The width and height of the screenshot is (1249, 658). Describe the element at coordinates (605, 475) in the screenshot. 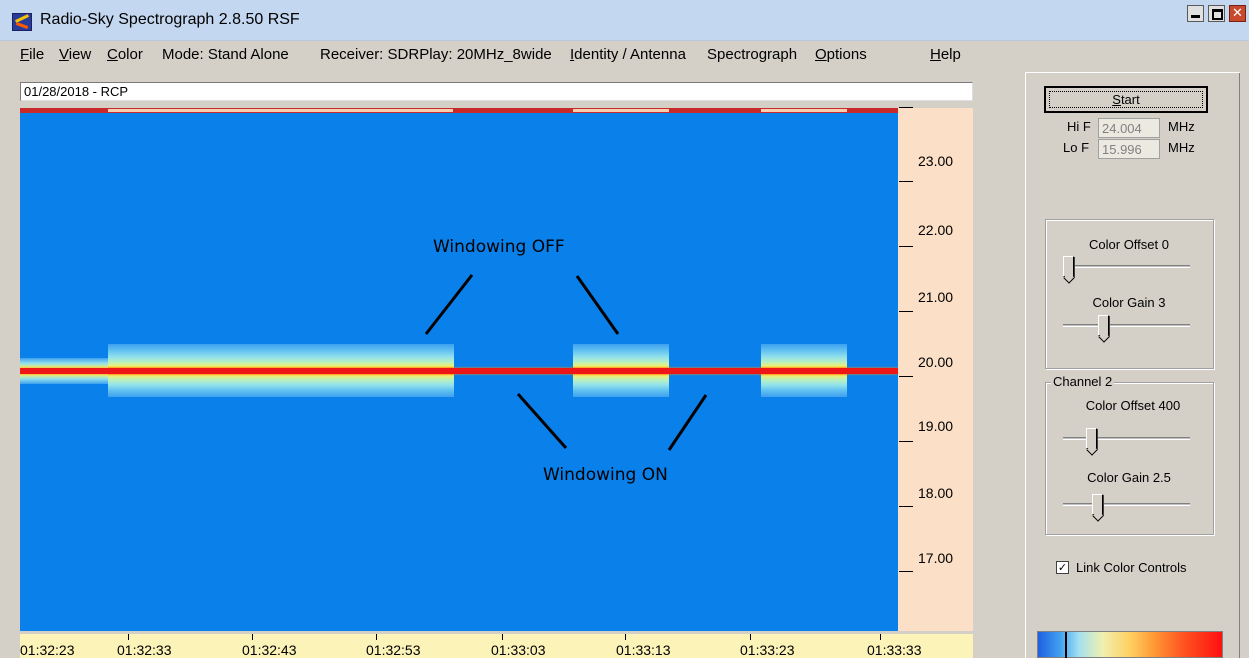

I see `annotation-windowing-on: Windowing ON` at that location.